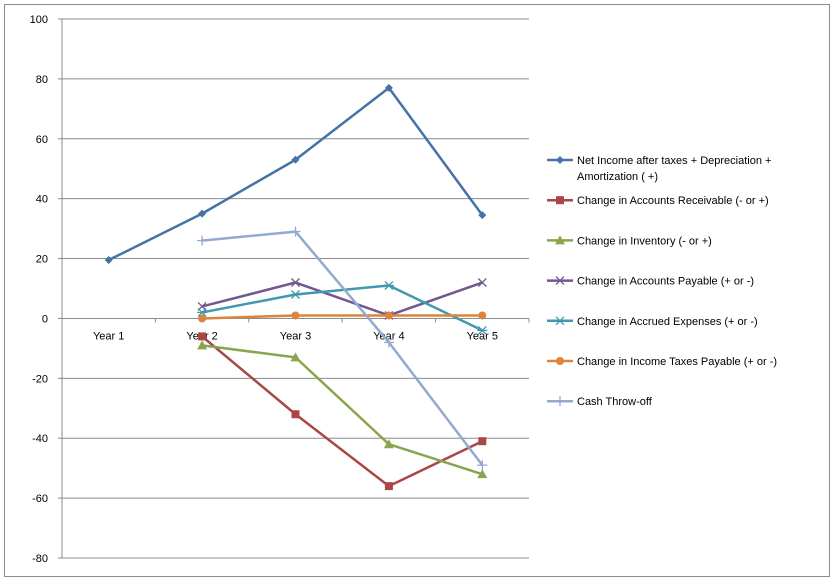 This screenshot has height=583, width=834. I want to click on x-tick-label: Year 1, so click(108, 336).